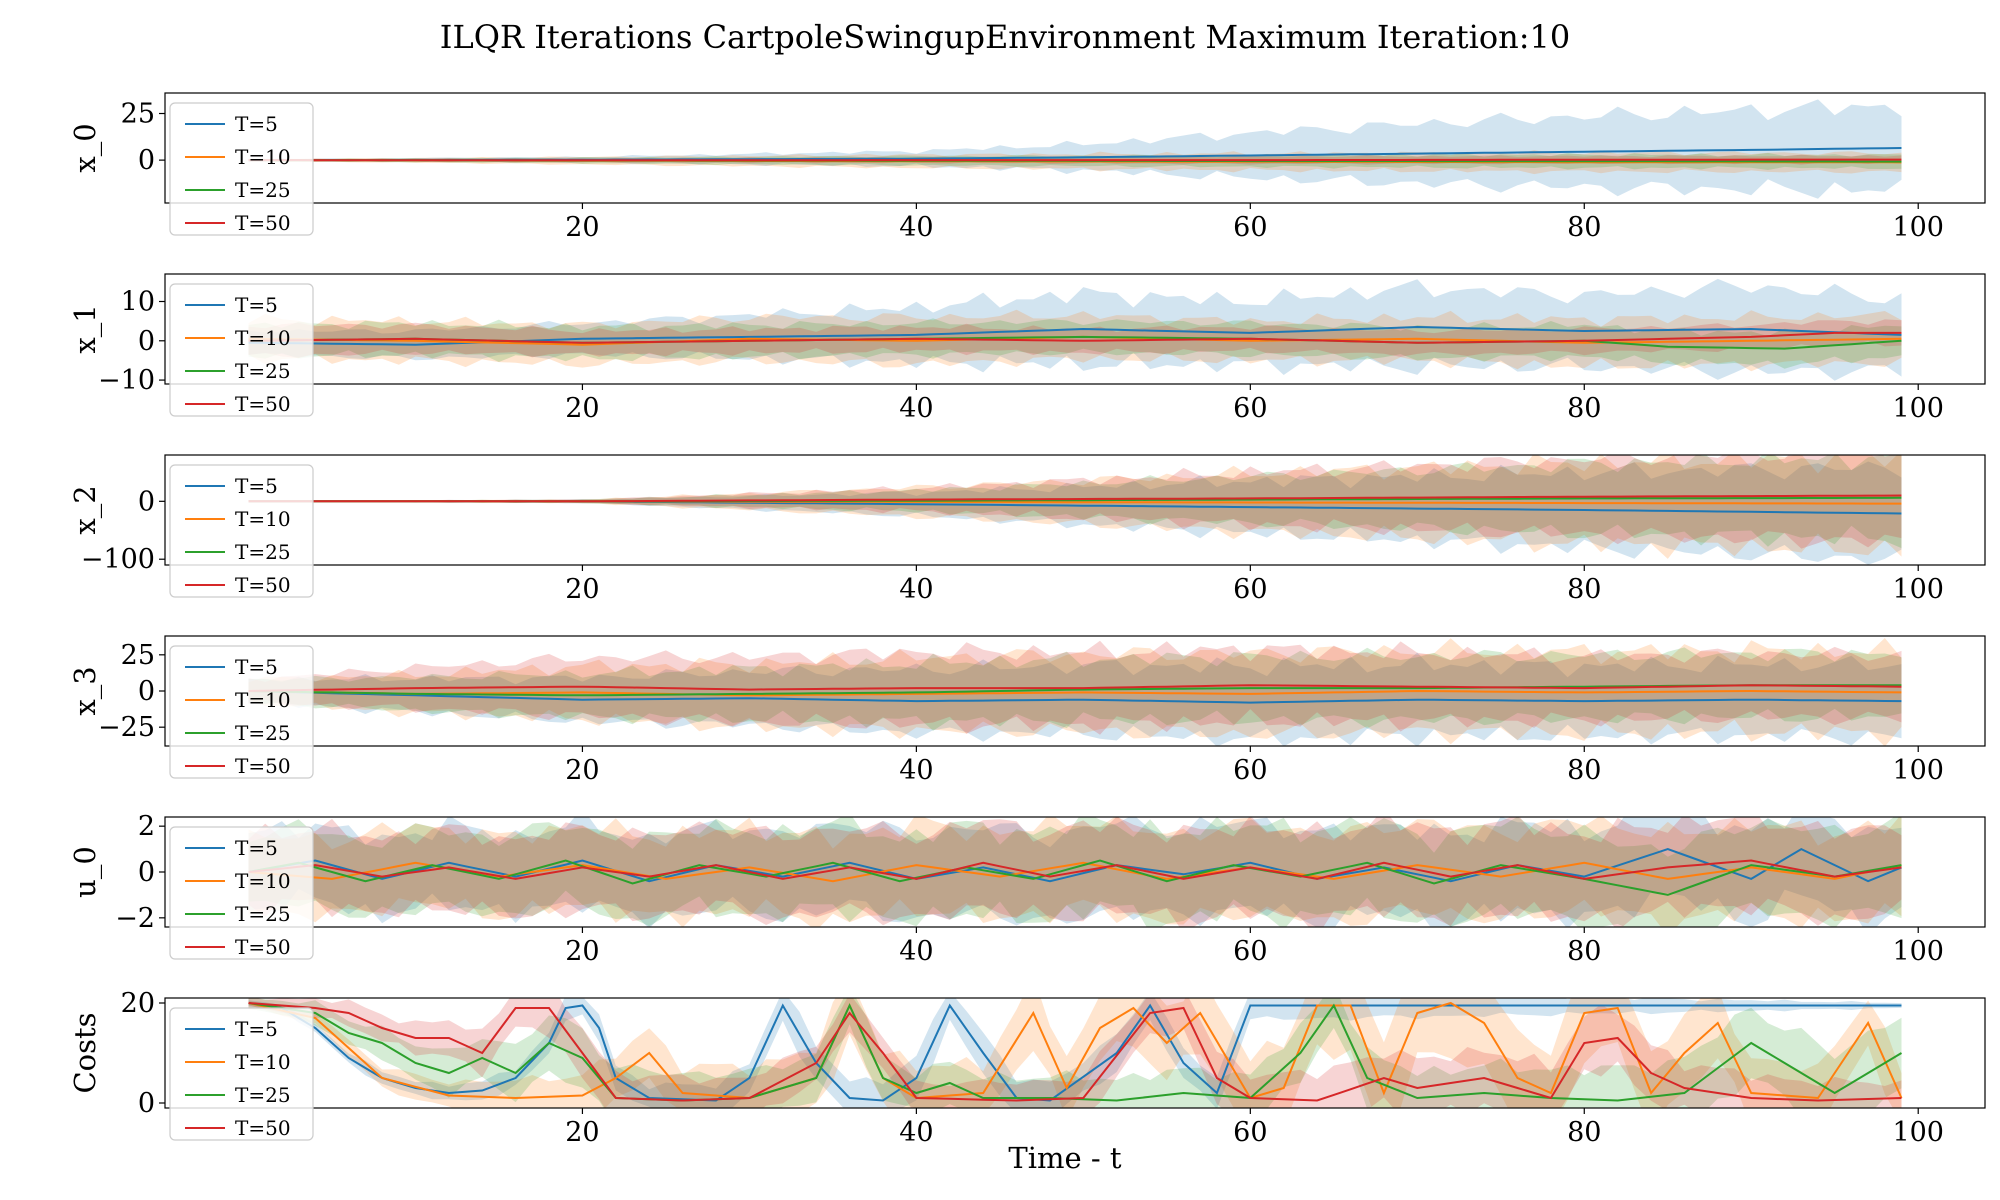 Image resolution: width=2000 pixels, height=1200 pixels. What do you see at coordinates (118, 559) in the screenshot?
I see `y-tick-label: −100` at bounding box center [118, 559].